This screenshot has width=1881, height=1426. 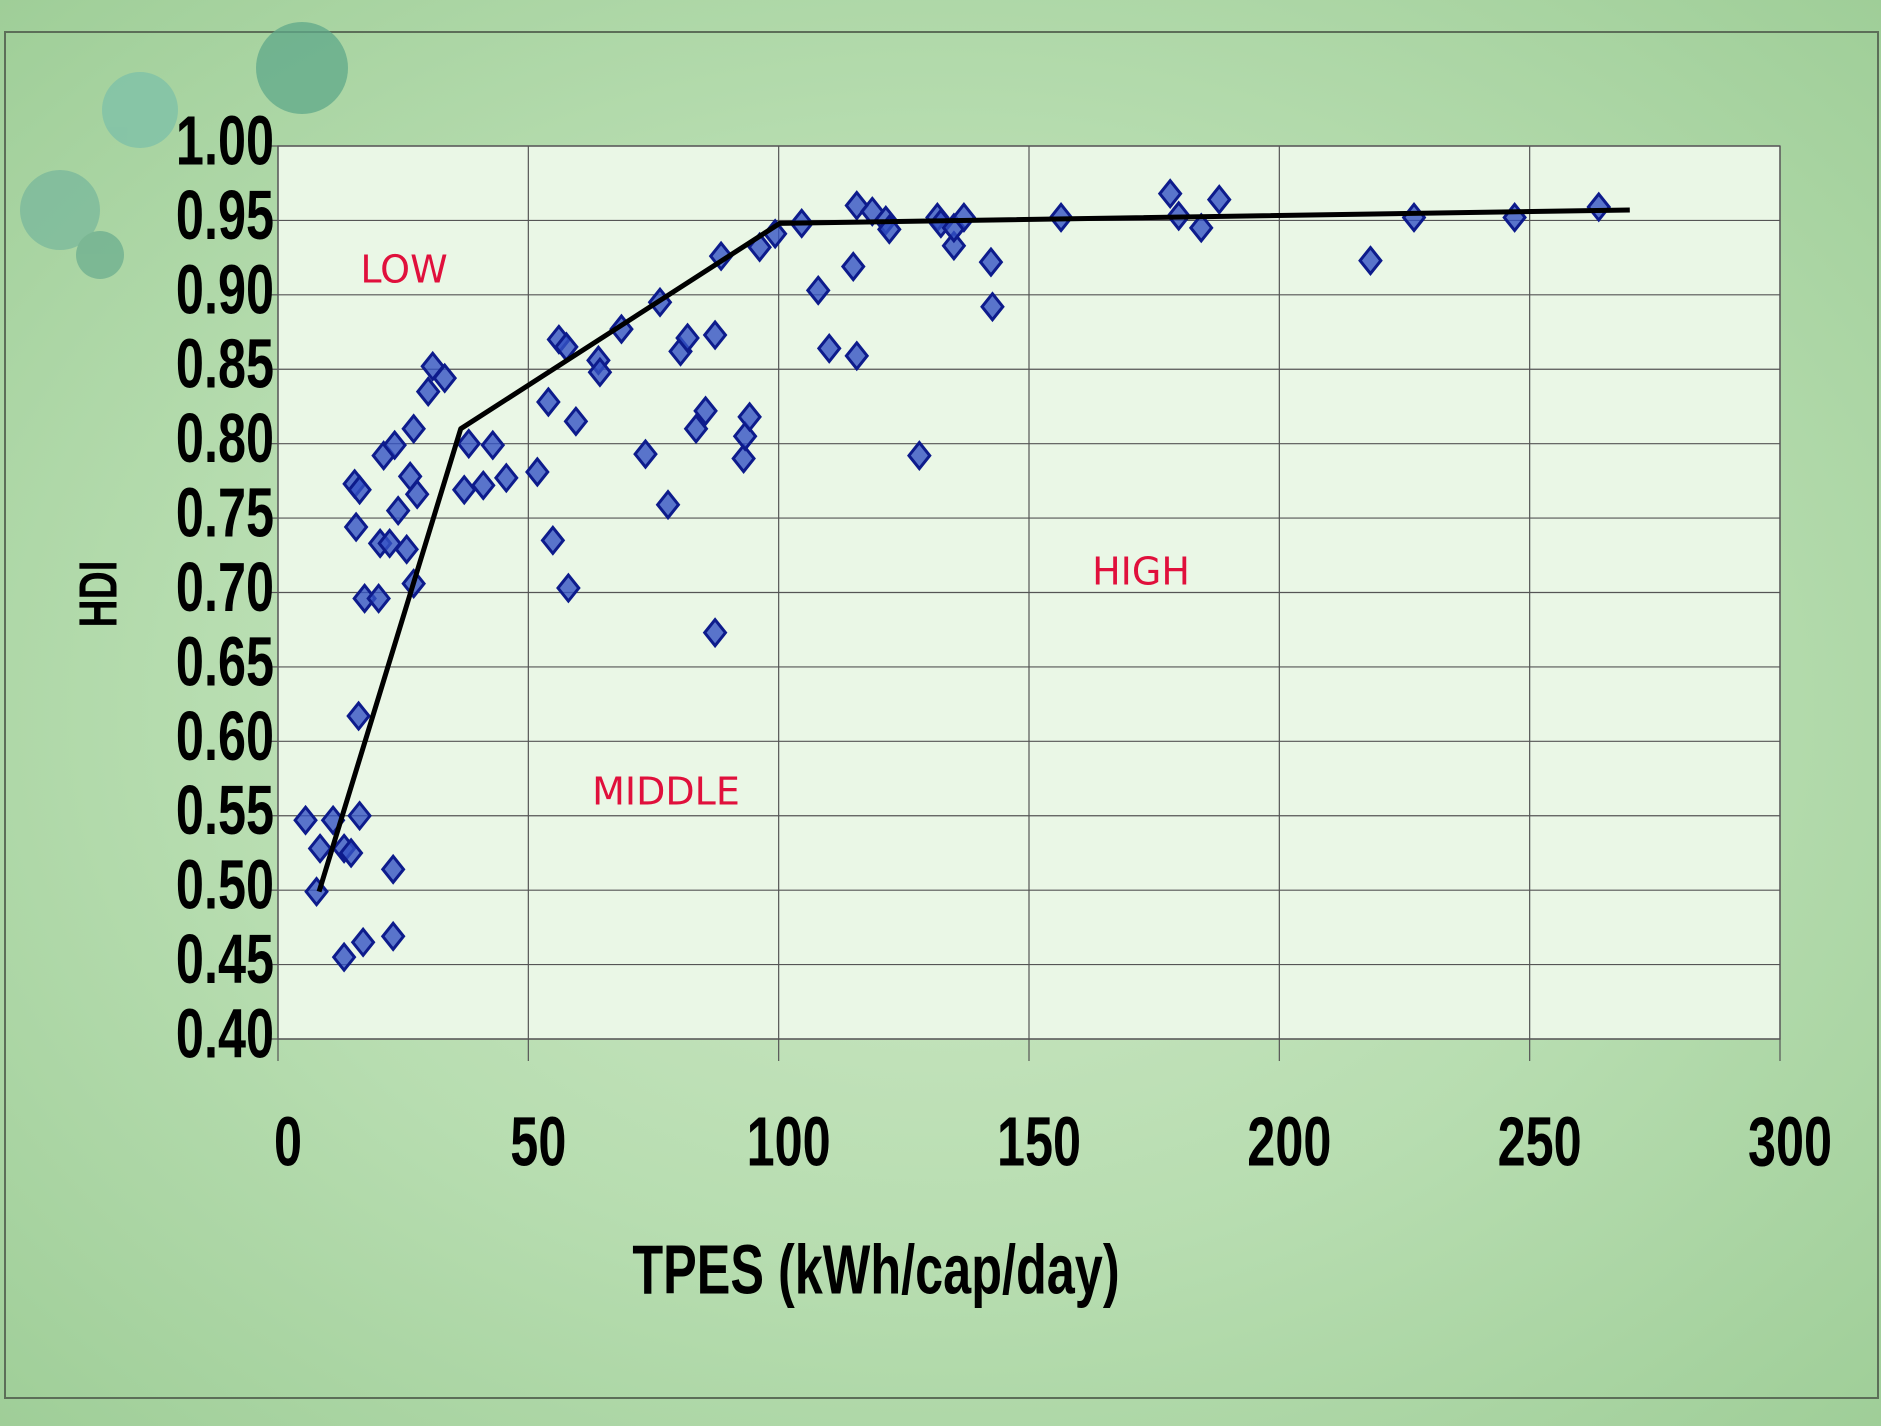 I want to click on y-tick-label: 0.90, so click(x=225, y=289).